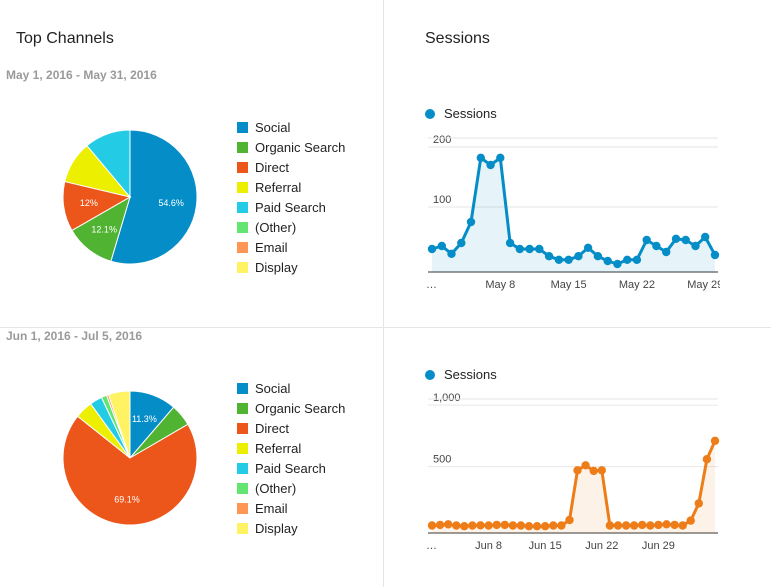 The image size is (771, 587). What do you see at coordinates (108, 164) in the screenshot?
I see `pie-slice-paid-search` at bounding box center [108, 164].